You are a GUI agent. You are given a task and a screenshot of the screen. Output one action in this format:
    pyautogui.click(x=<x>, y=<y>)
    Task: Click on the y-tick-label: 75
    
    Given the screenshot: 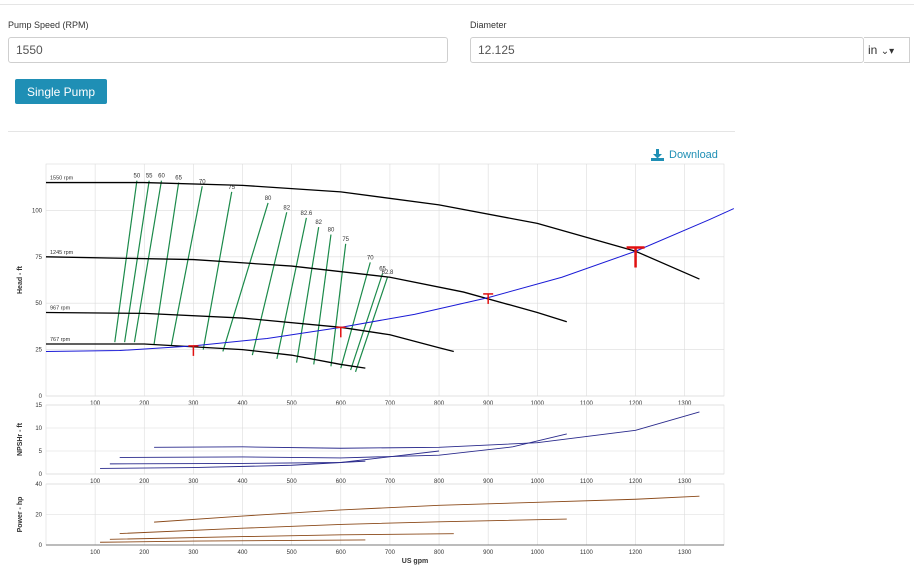 What is the action you would take?
    pyautogui.click(x=38, y=258)
    